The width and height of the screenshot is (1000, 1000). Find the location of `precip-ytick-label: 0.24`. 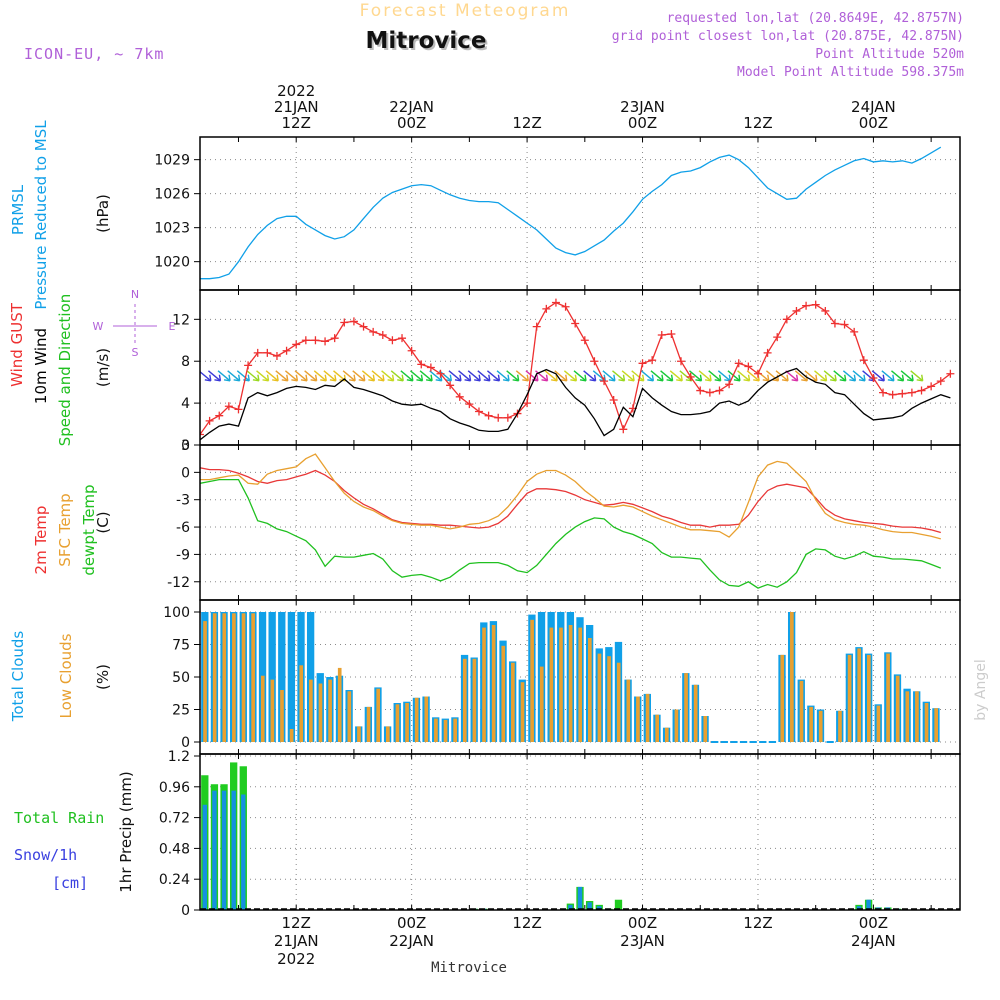

precip-ytick-label: 0.24 is located at coordinates (174, 880).